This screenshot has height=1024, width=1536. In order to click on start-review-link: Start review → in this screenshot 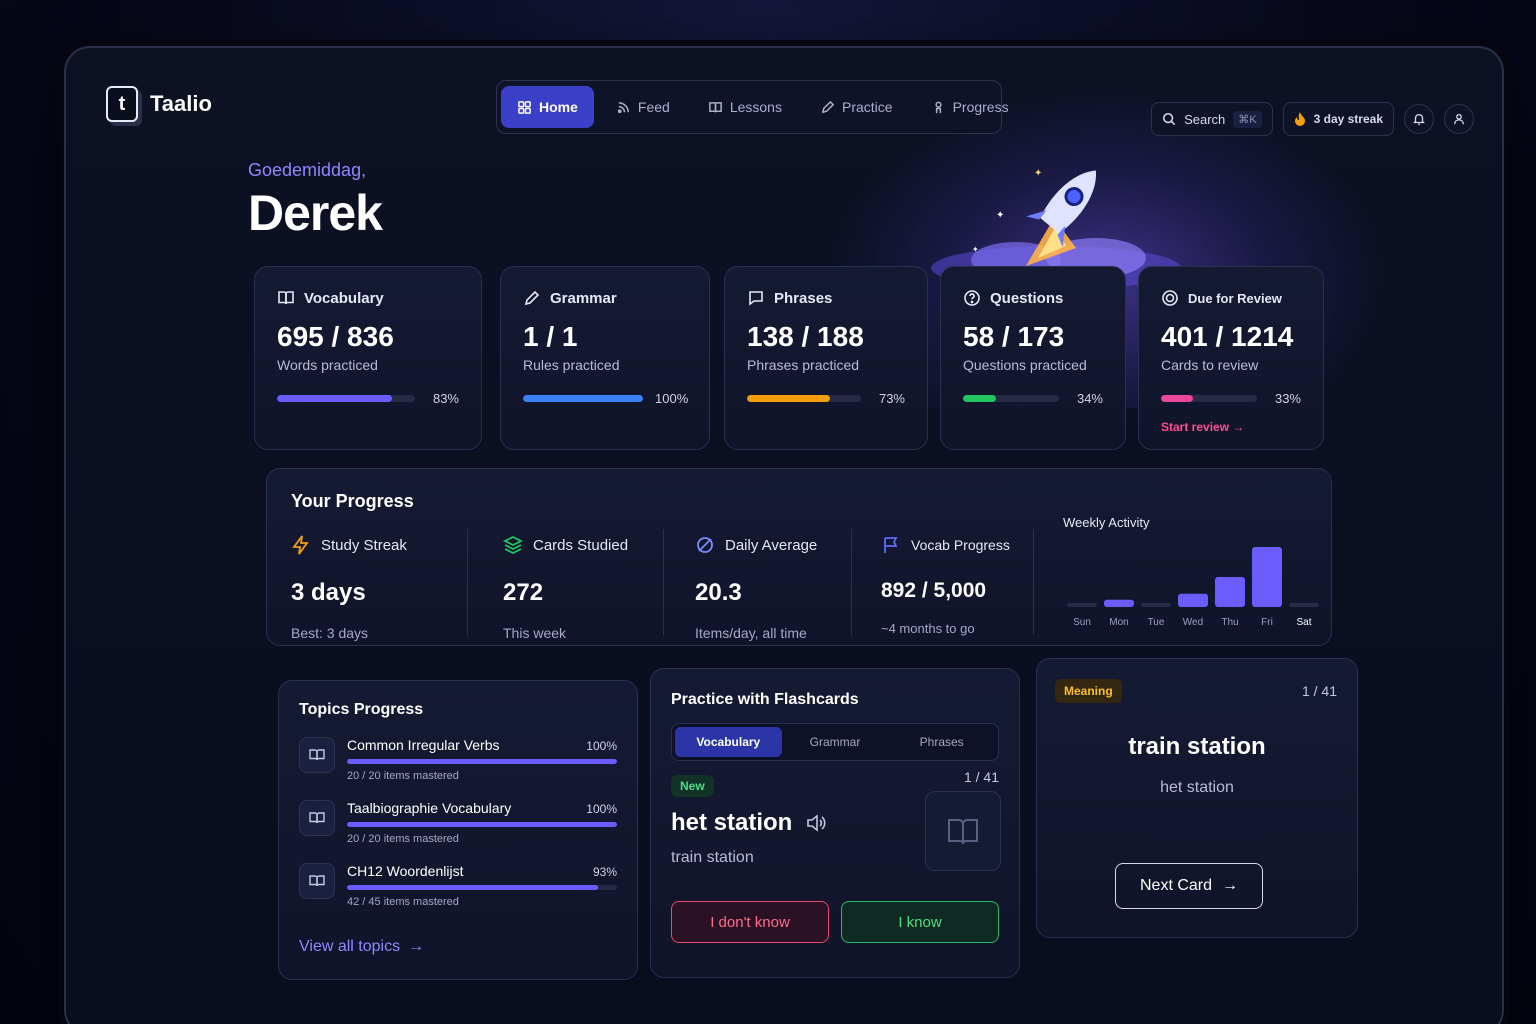, I will do `click(1203, 427)`.